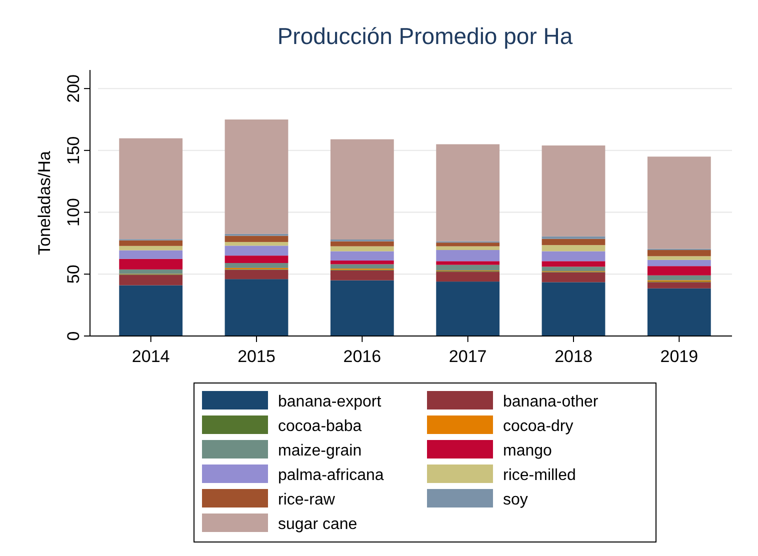 The height and width of the screenshot is (556, 758). What do you see at coordinates (467, 356) in the screenshot?
I see `x-tick-label: 2017` at bounding box center [467, 356].